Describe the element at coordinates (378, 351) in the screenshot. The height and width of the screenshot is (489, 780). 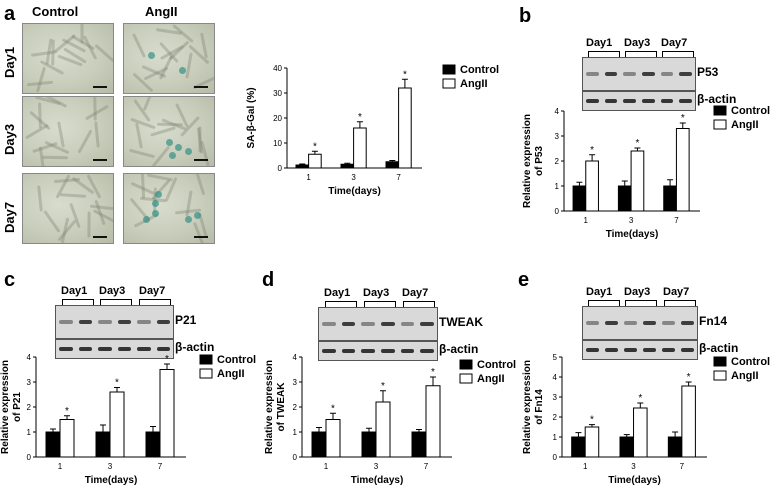
I see `blot-loading-strip` at that location.